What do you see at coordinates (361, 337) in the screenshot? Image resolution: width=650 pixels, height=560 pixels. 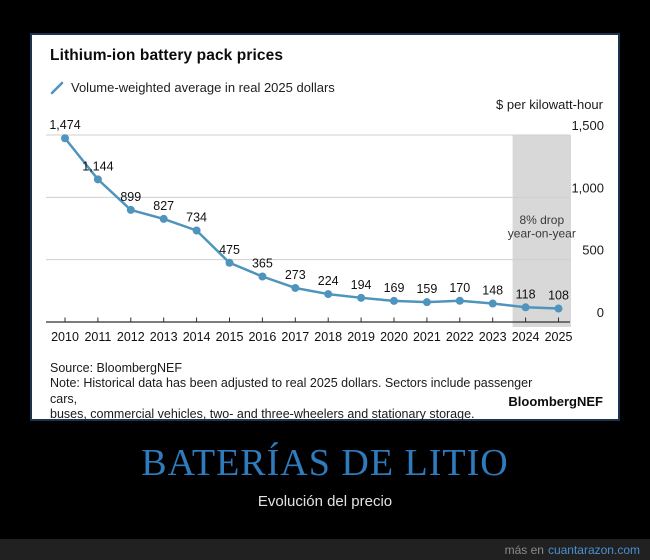 I see `x-tick-label: 2019` at bounding box center [361, 337].